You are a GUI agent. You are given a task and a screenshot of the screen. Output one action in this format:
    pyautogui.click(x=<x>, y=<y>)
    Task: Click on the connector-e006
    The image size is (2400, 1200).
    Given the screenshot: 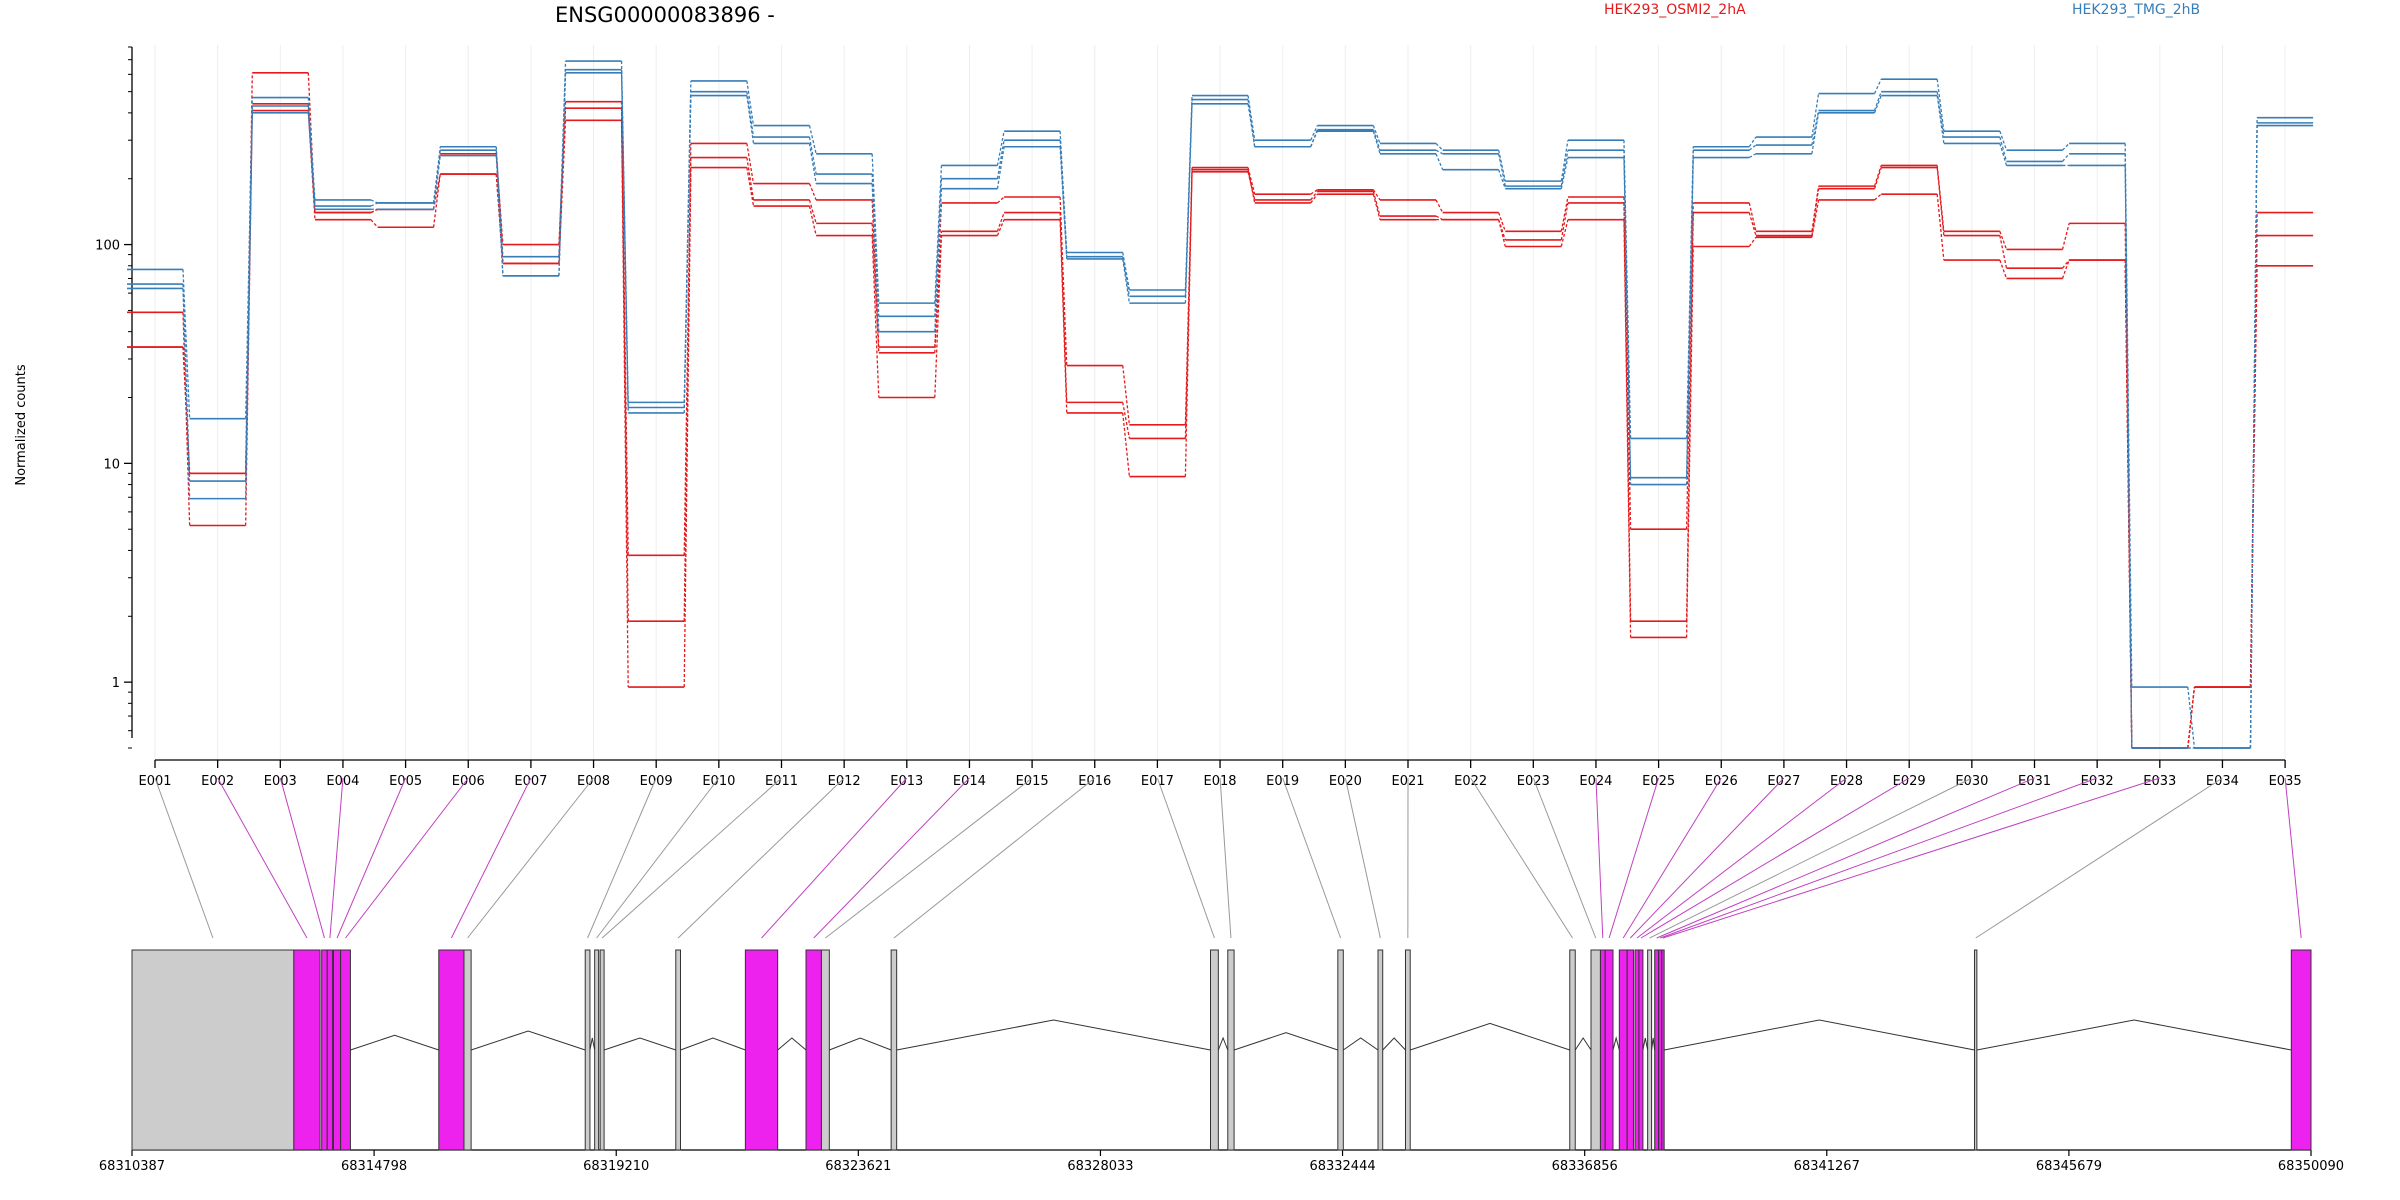 What is the action you would take?
    pyautogui.click(x=407, y=858)
    